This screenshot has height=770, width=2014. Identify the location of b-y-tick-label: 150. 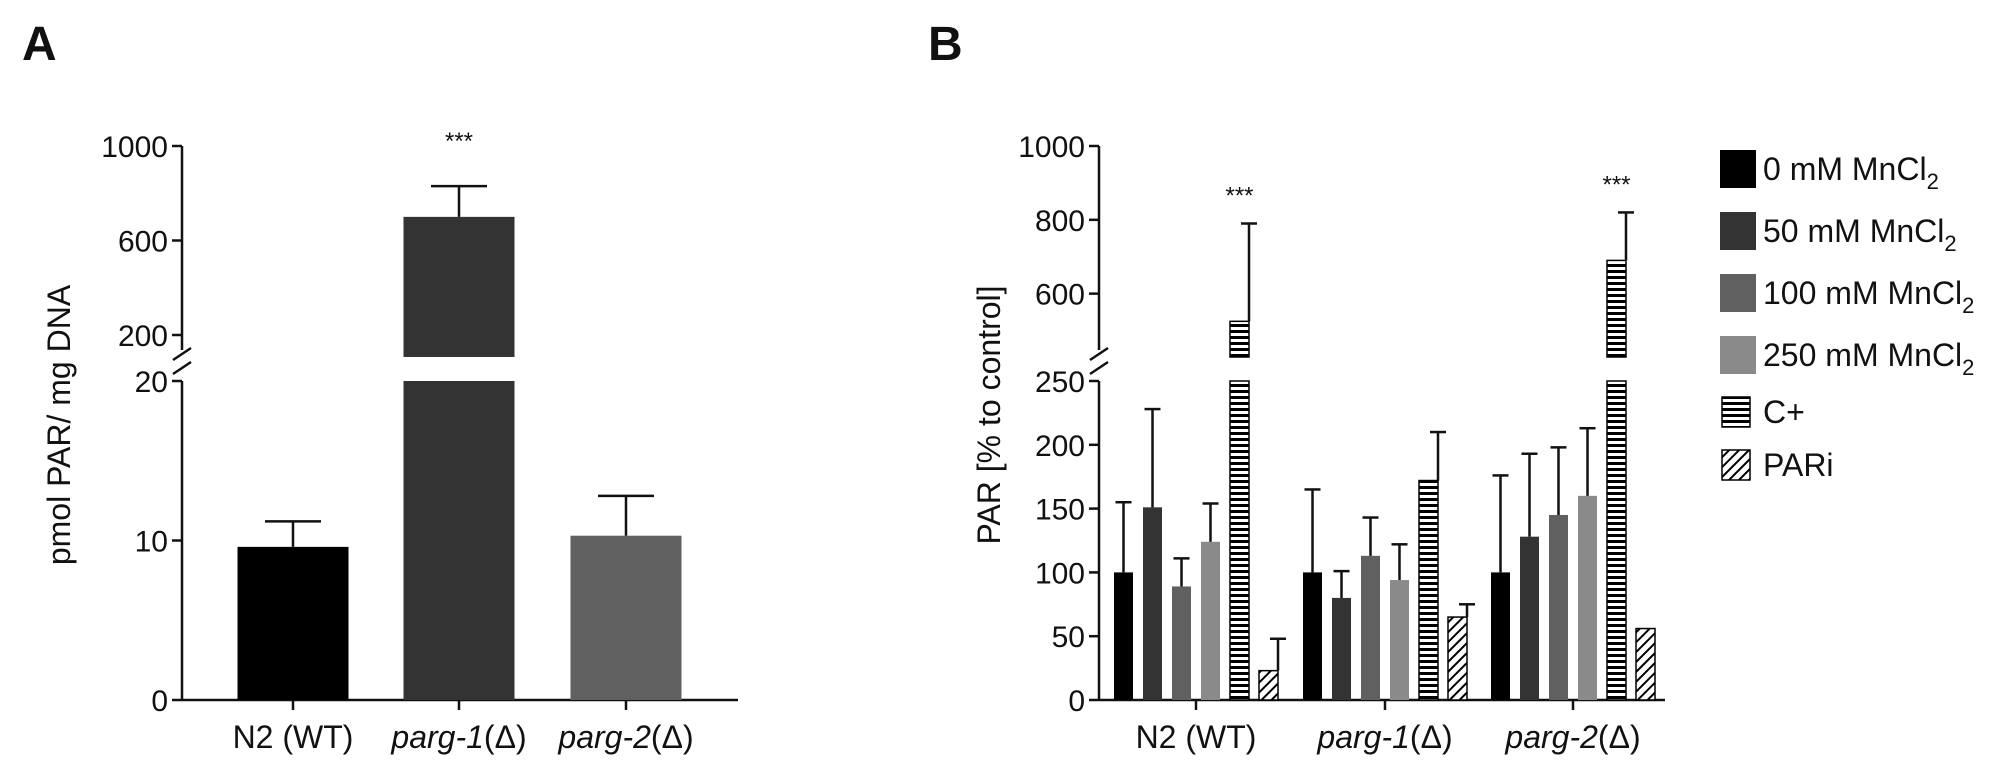
(1060, 510).